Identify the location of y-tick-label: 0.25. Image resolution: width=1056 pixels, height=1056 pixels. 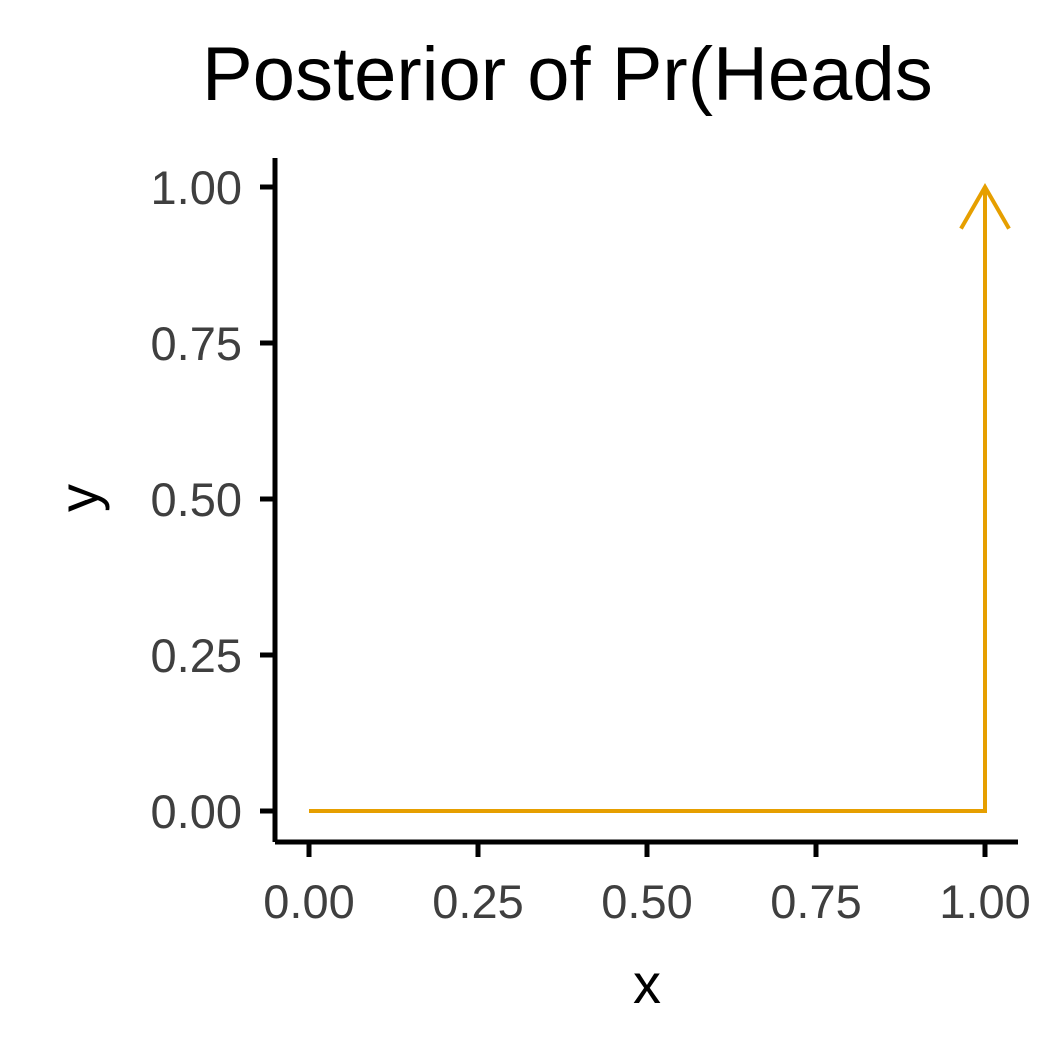
(196, 655).